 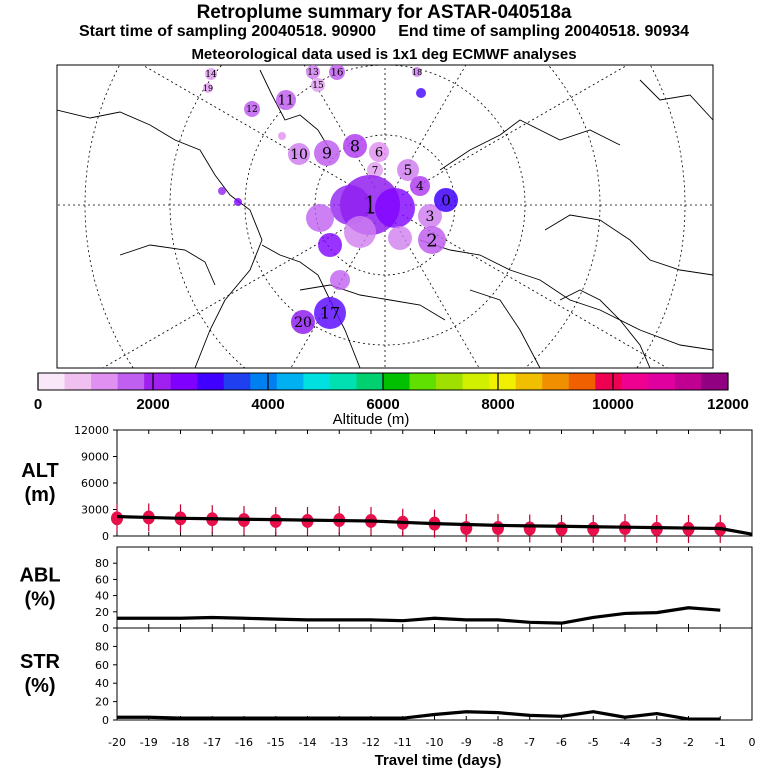 What do you see at coordinates (561, 742) in the screenshot?
I see `x-tick-label: -6` at bounding box center [561, 742].